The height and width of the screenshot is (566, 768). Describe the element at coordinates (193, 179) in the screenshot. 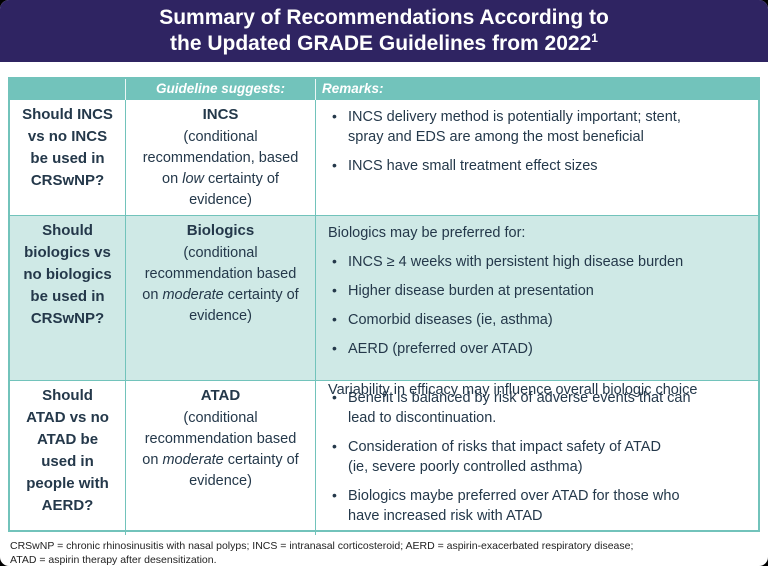

I see `recommendation-certainty-cond_emphasis: low` at that location.